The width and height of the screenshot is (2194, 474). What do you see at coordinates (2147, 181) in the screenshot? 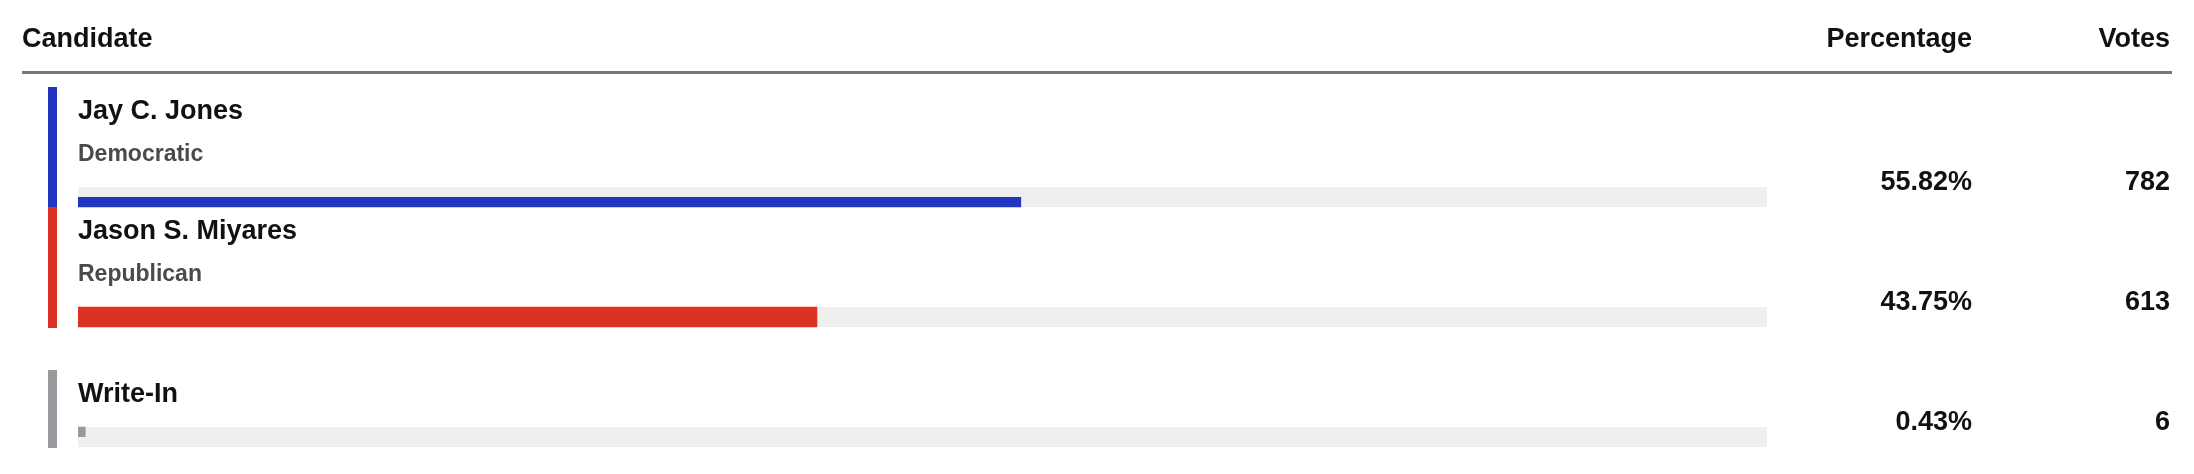
I see `text: 782` at bounding box center [2147, 181].